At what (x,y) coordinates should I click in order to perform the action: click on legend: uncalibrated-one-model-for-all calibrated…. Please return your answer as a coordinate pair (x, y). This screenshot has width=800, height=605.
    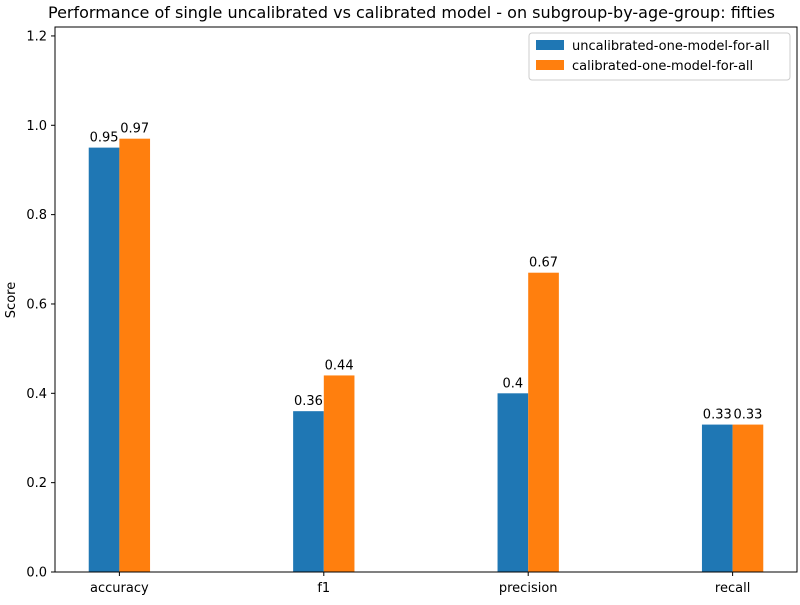
    Looking at the image, I should click on (659, 56).